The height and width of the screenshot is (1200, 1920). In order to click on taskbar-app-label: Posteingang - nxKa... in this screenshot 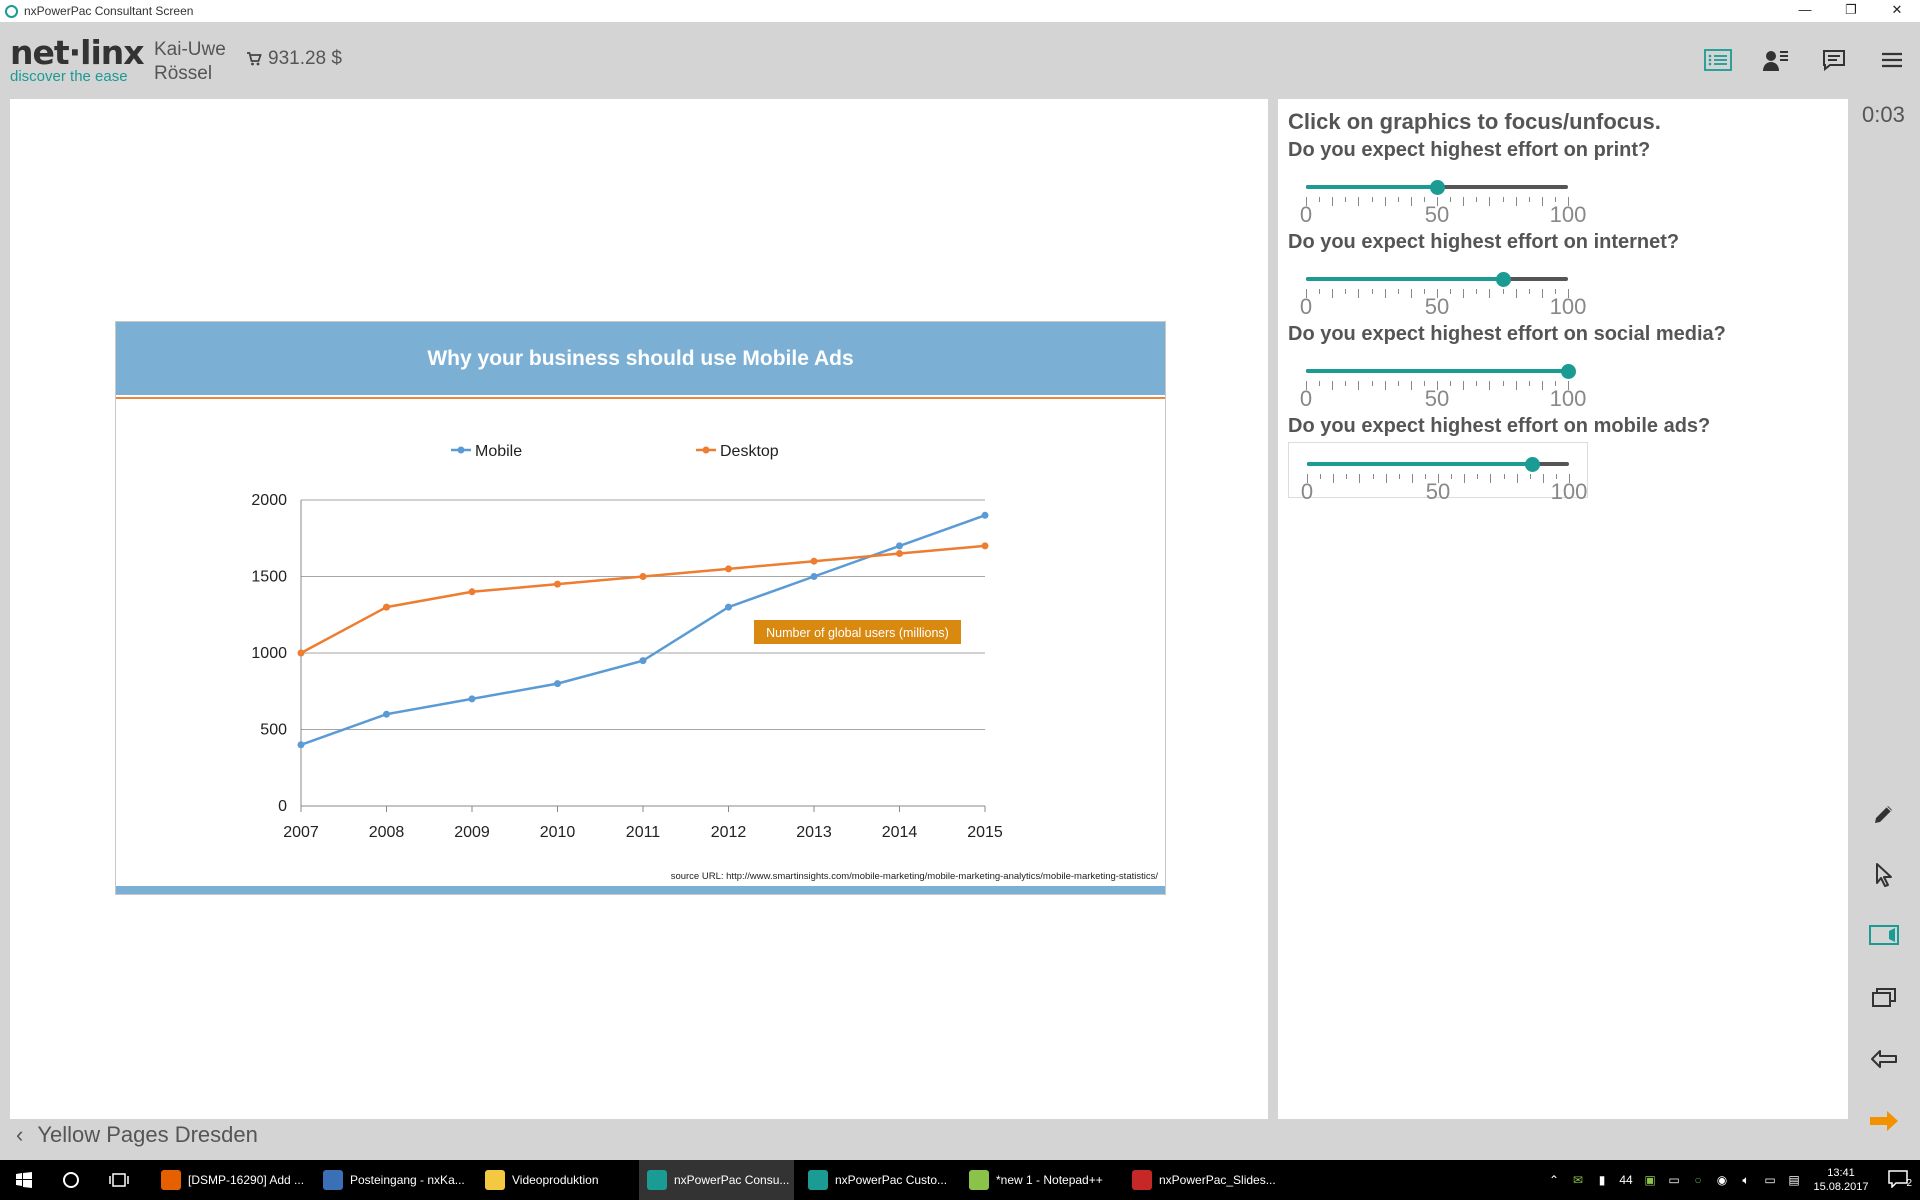, I will do `click(407, 1180)`.